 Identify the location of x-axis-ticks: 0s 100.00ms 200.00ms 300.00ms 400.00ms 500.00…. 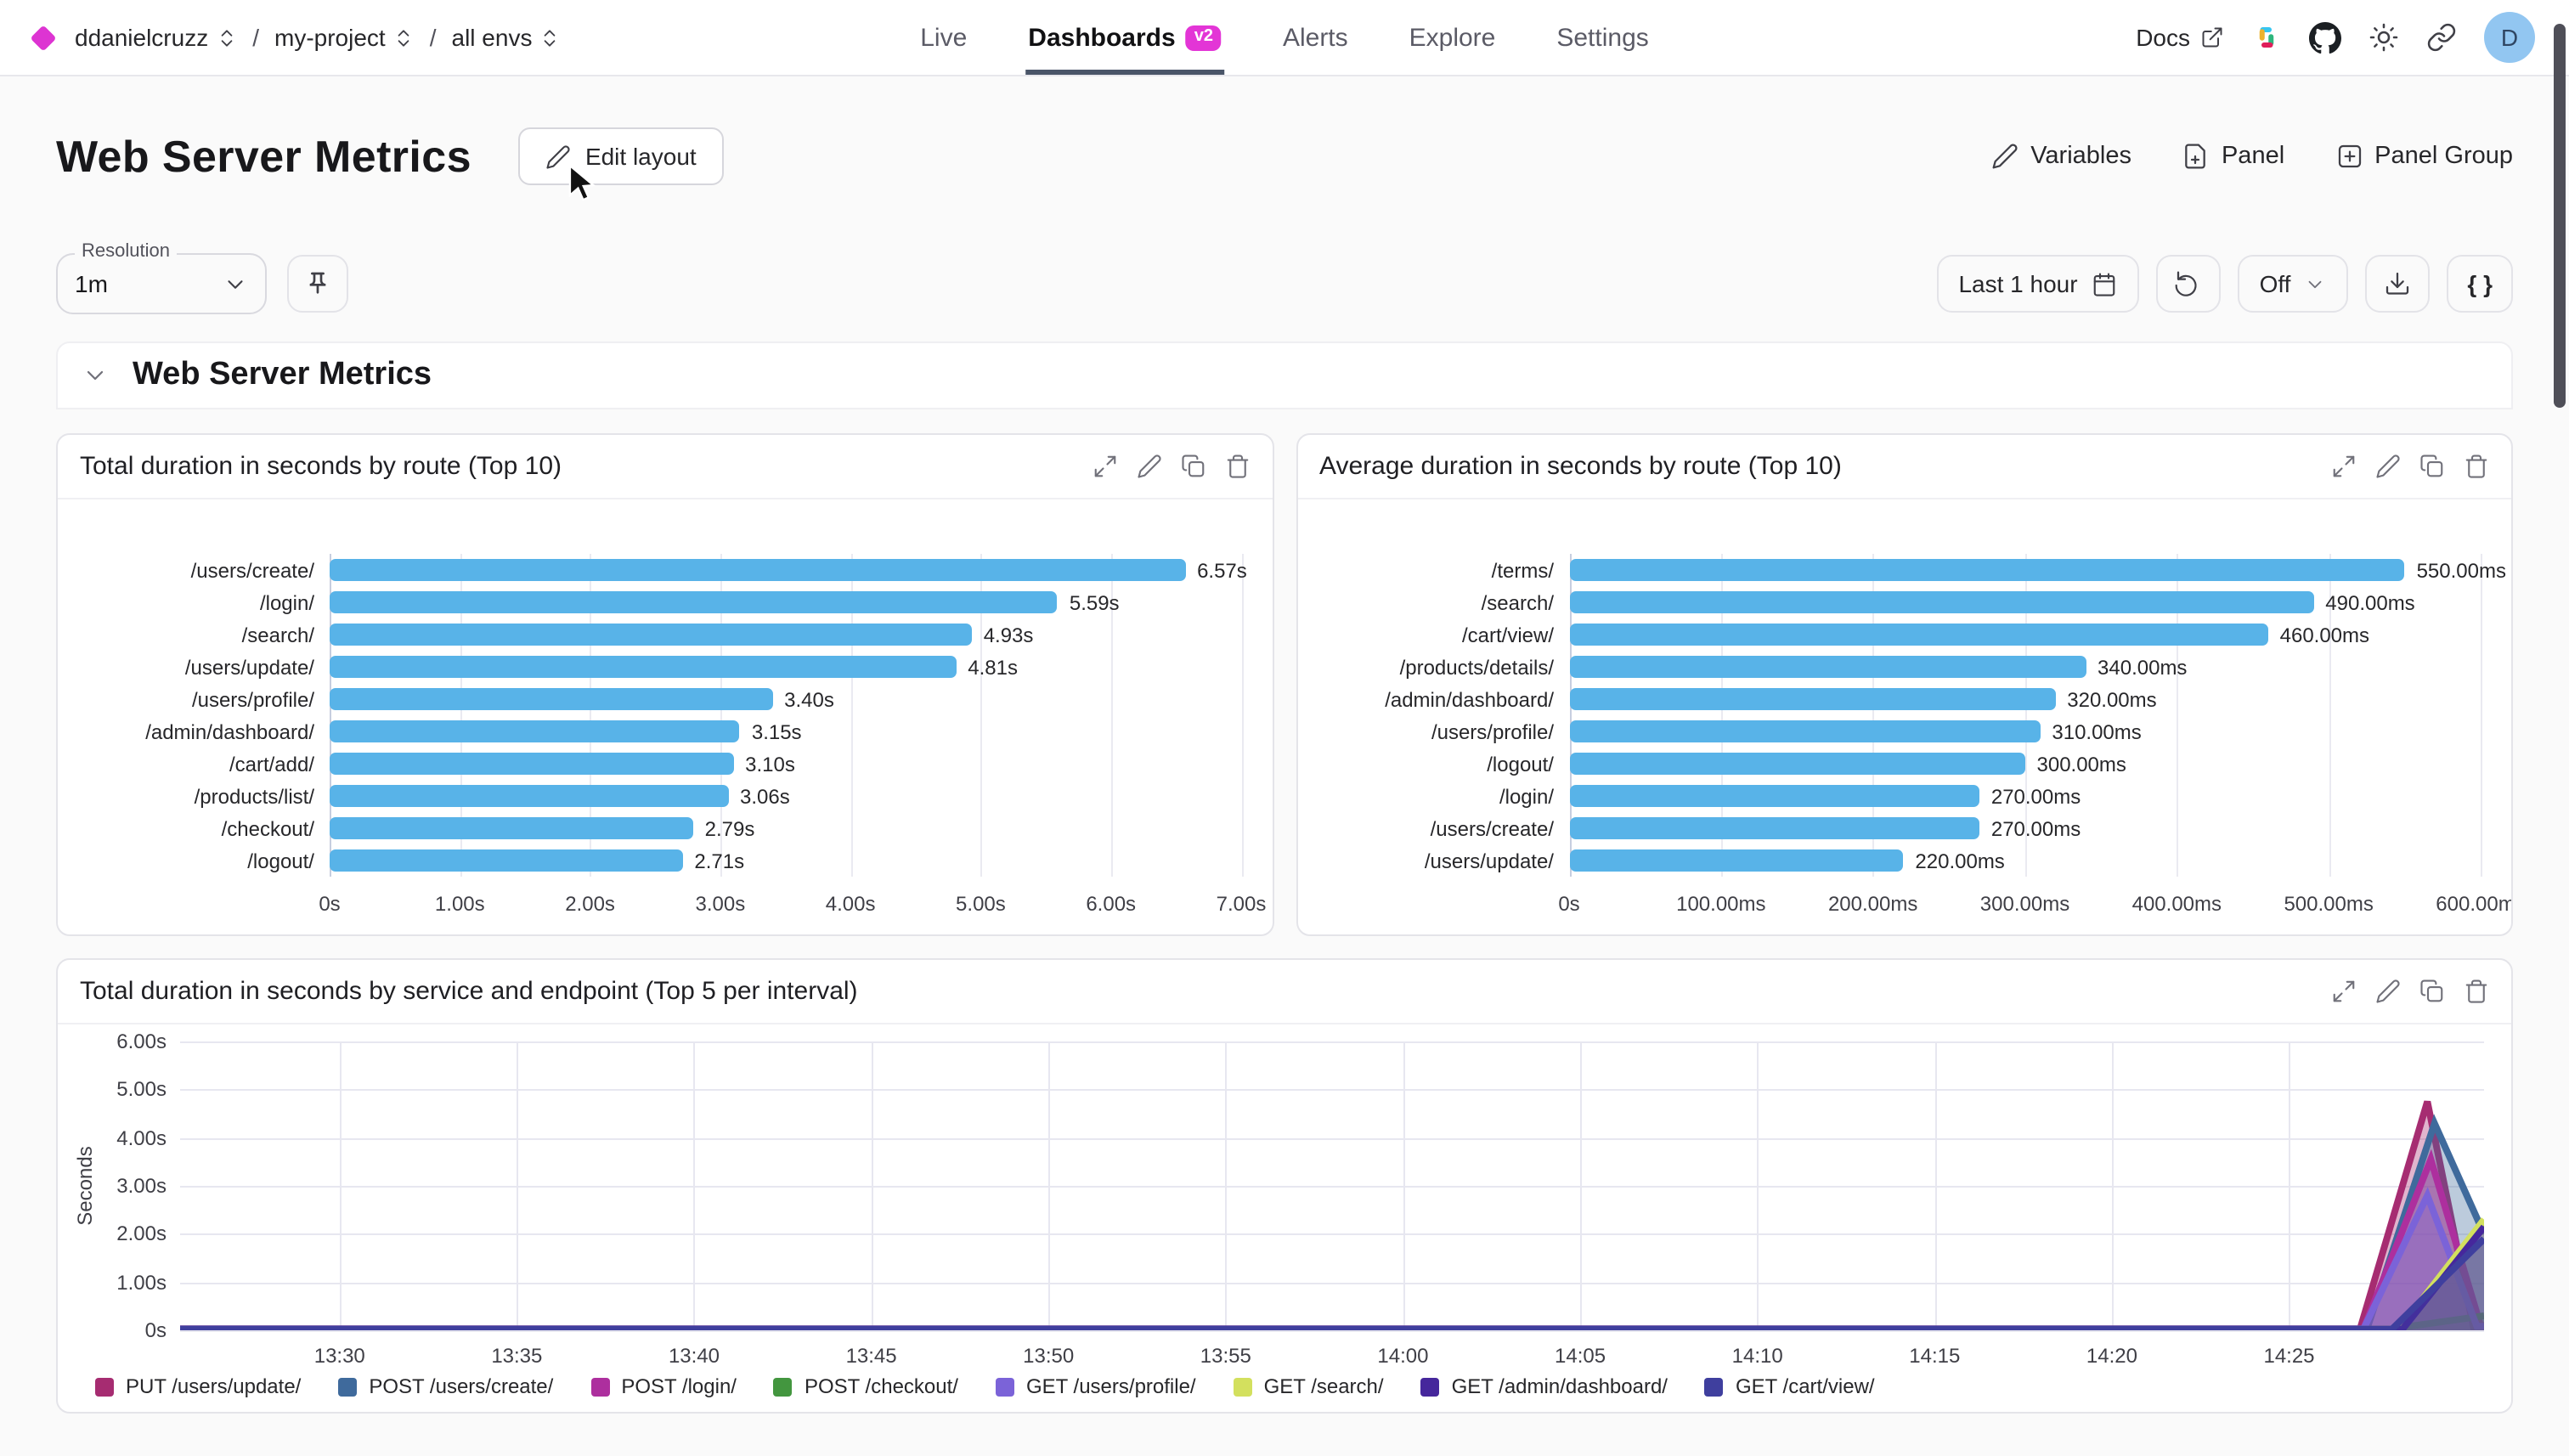
(2035, 897).